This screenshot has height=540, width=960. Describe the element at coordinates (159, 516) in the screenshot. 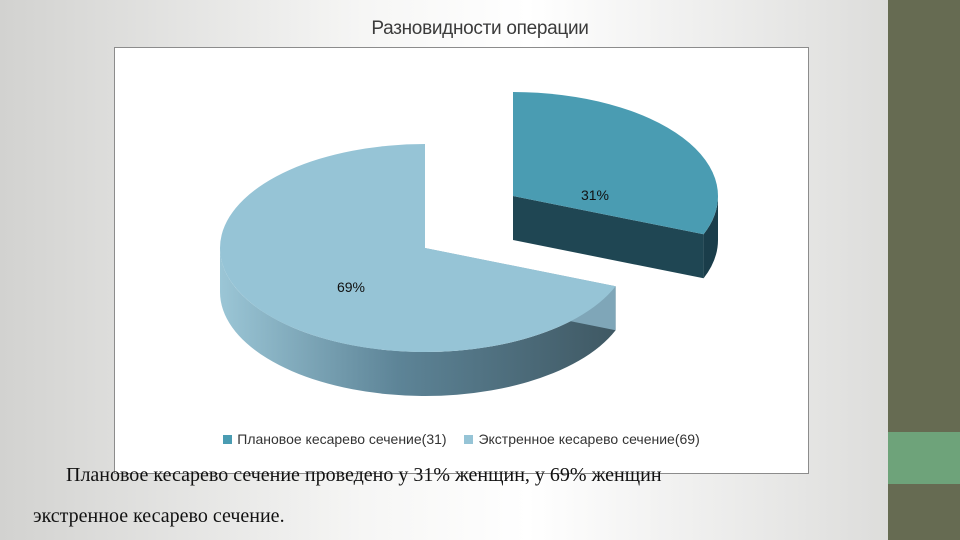

I see `body-text-line-2: экстренное кесарево сечение.` at that location.